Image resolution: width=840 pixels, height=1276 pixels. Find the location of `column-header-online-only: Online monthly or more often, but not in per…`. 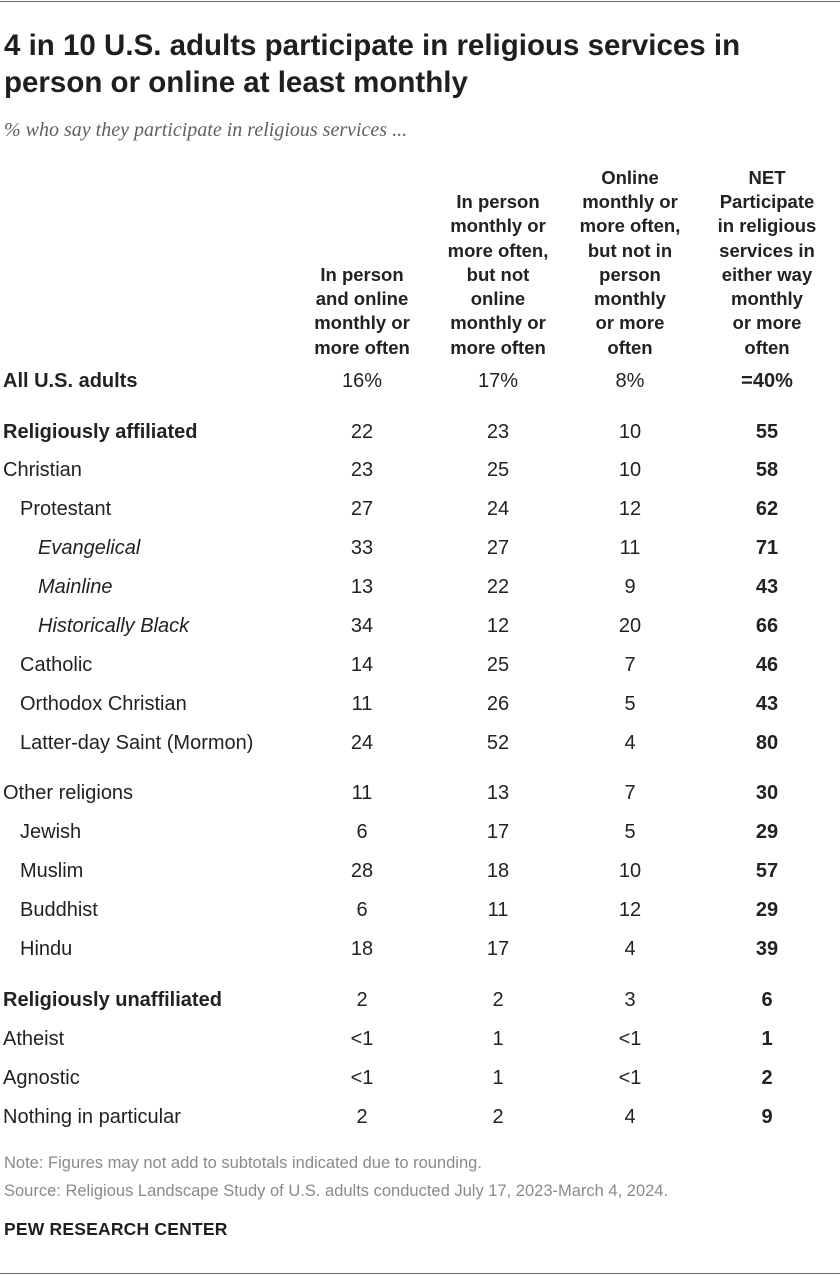

column-header-online-only: Online monthly or more often, but not in per… is located at coordinates (630, 263).